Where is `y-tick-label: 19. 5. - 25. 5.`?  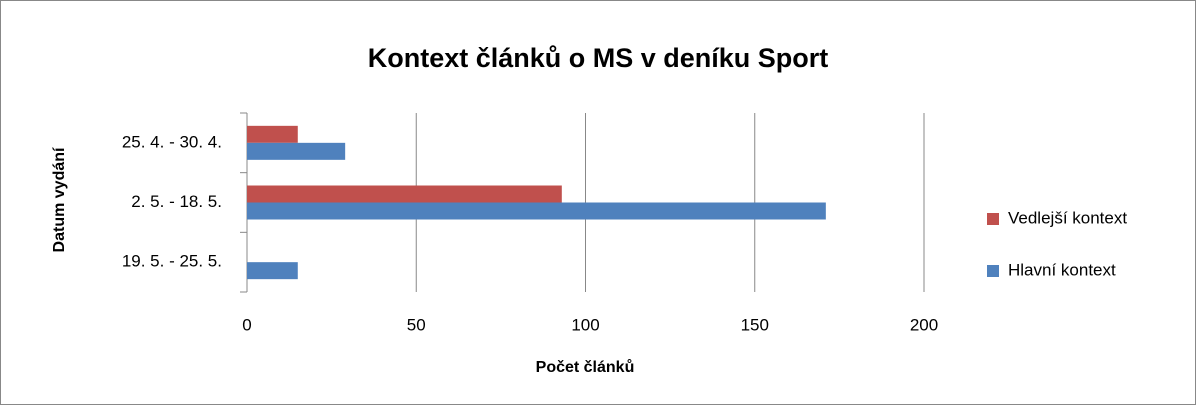
y-tick-label: 19. 5. - 25. 5. is located at coordinates (172, 261).